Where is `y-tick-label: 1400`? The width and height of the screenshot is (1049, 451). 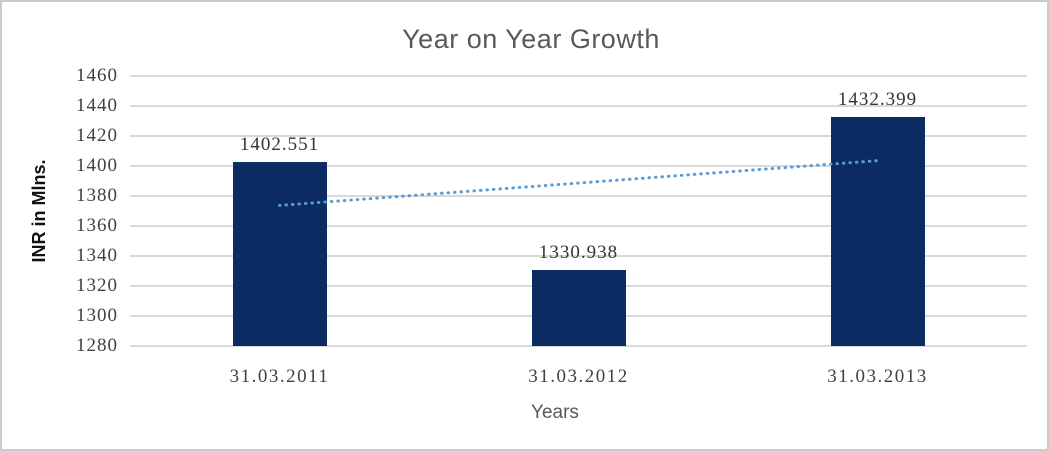
y-tick-label: 1400 is located at coordinates (97, 165).